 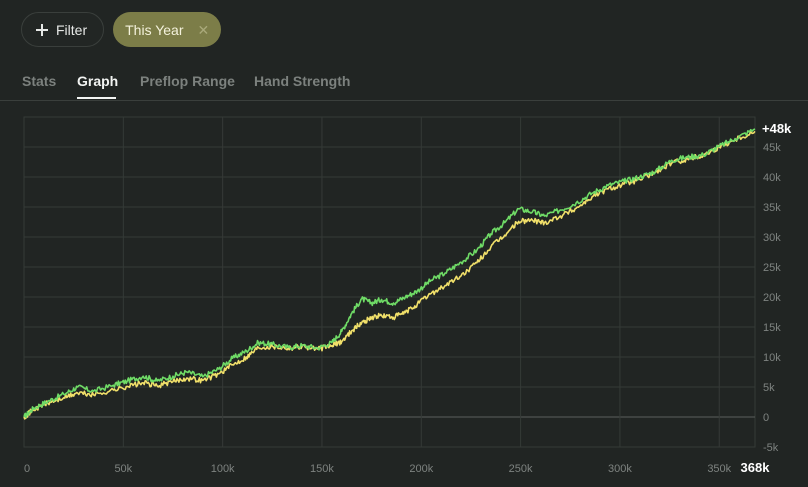 I want to click on y-tick-label: 45k, so click(x=772, y=148).